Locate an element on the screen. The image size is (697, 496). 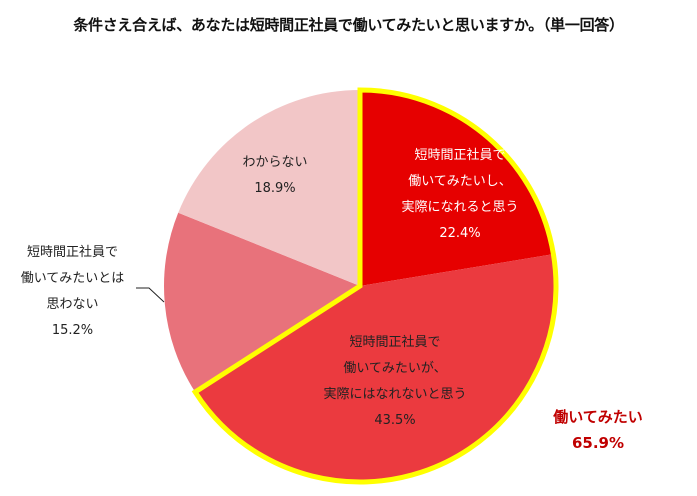
chart-title: 条件さえ合えば、あなたは短時間正社員で働いてみたいと思いますか。（単一回答） is located at coordinates (348, 25).